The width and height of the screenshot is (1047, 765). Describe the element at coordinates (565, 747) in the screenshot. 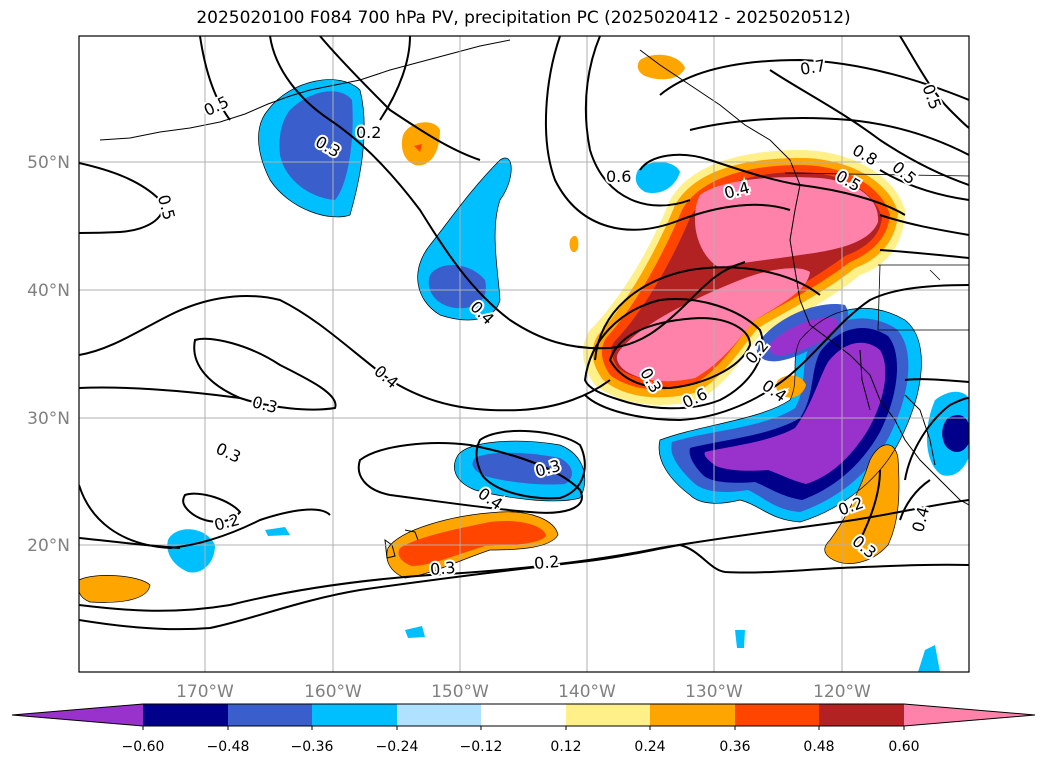

I see `colorbar-tick-label: 0.12` at that location.